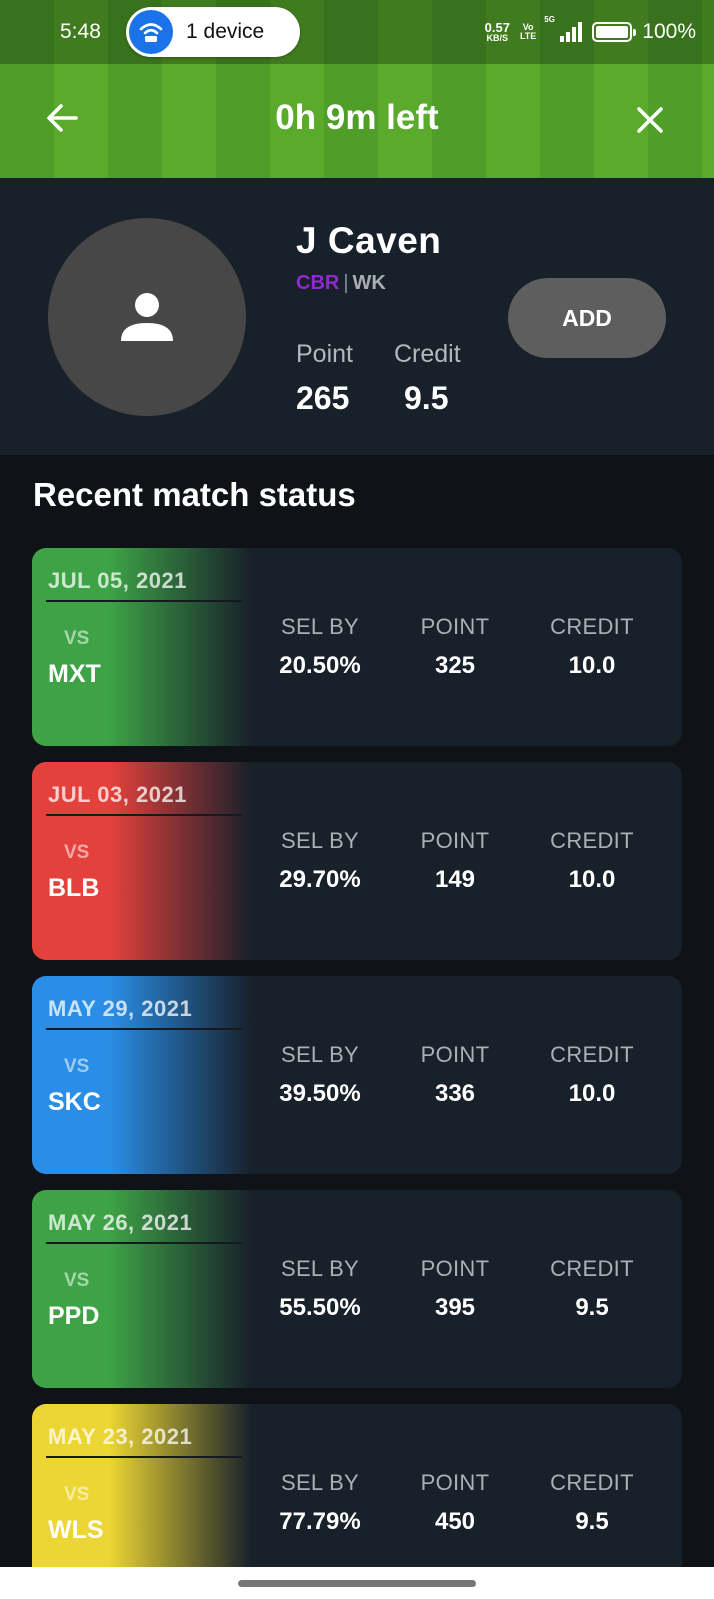 The height and width of the screenshot is (1599, 714). I want to click on navigation-bar, so click(357, 1583).